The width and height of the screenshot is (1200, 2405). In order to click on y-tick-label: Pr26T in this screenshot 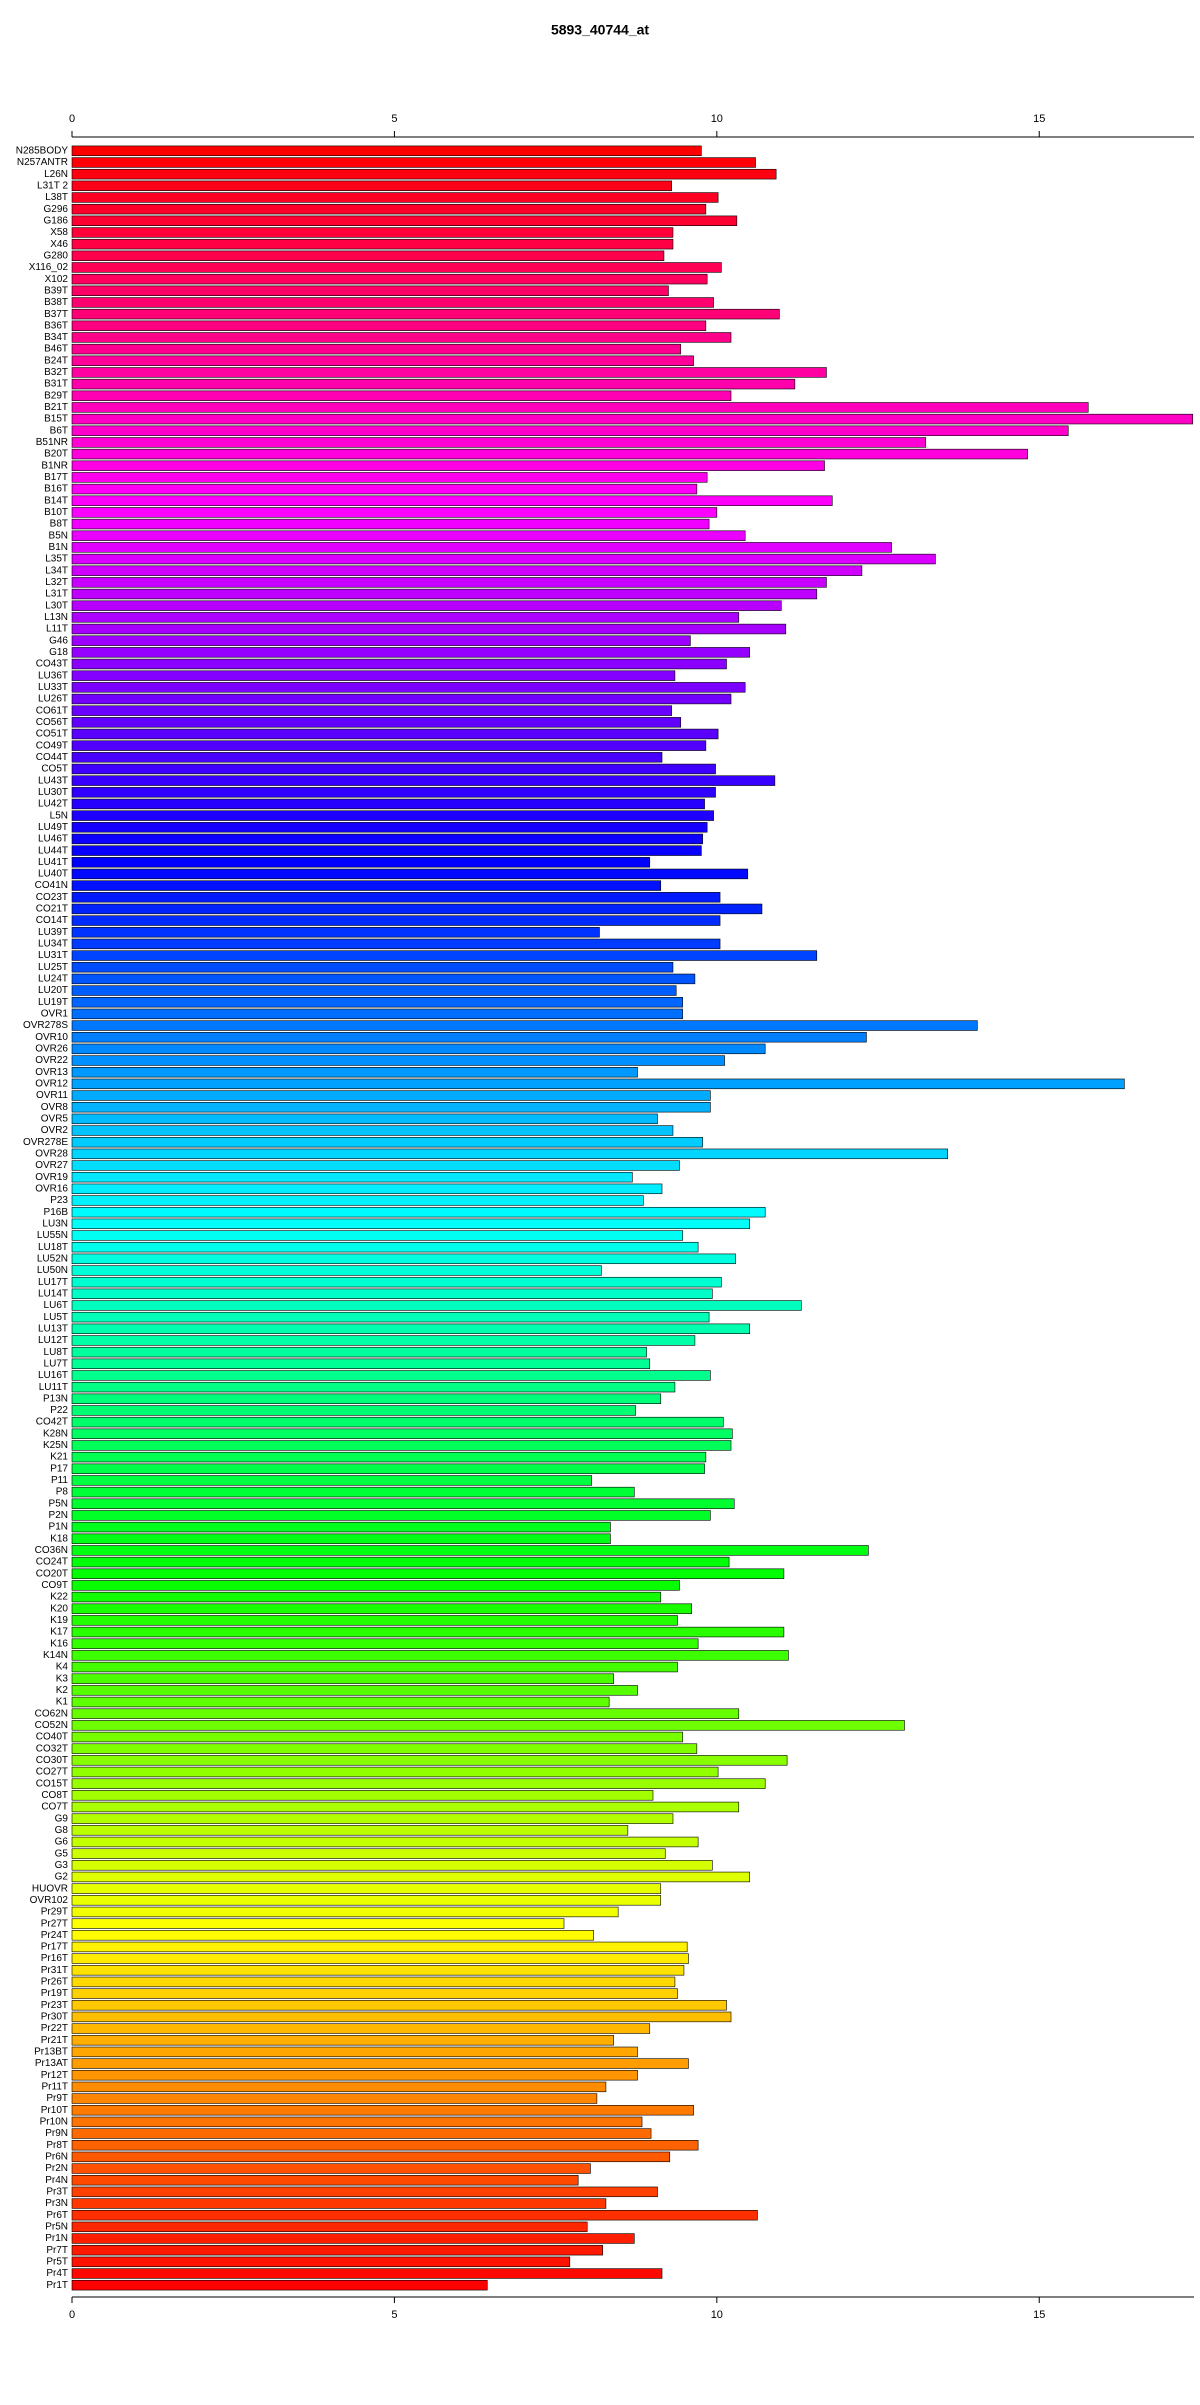, I will do `click(54, 1982)`.